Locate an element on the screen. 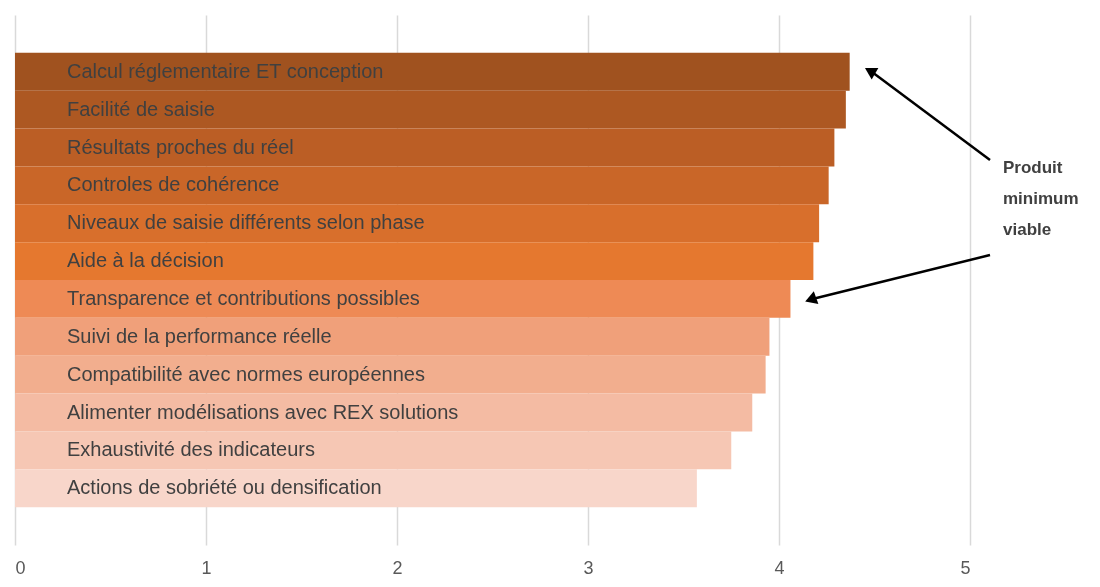  x-tick-label: 1 is located at coordinates (206, 567).